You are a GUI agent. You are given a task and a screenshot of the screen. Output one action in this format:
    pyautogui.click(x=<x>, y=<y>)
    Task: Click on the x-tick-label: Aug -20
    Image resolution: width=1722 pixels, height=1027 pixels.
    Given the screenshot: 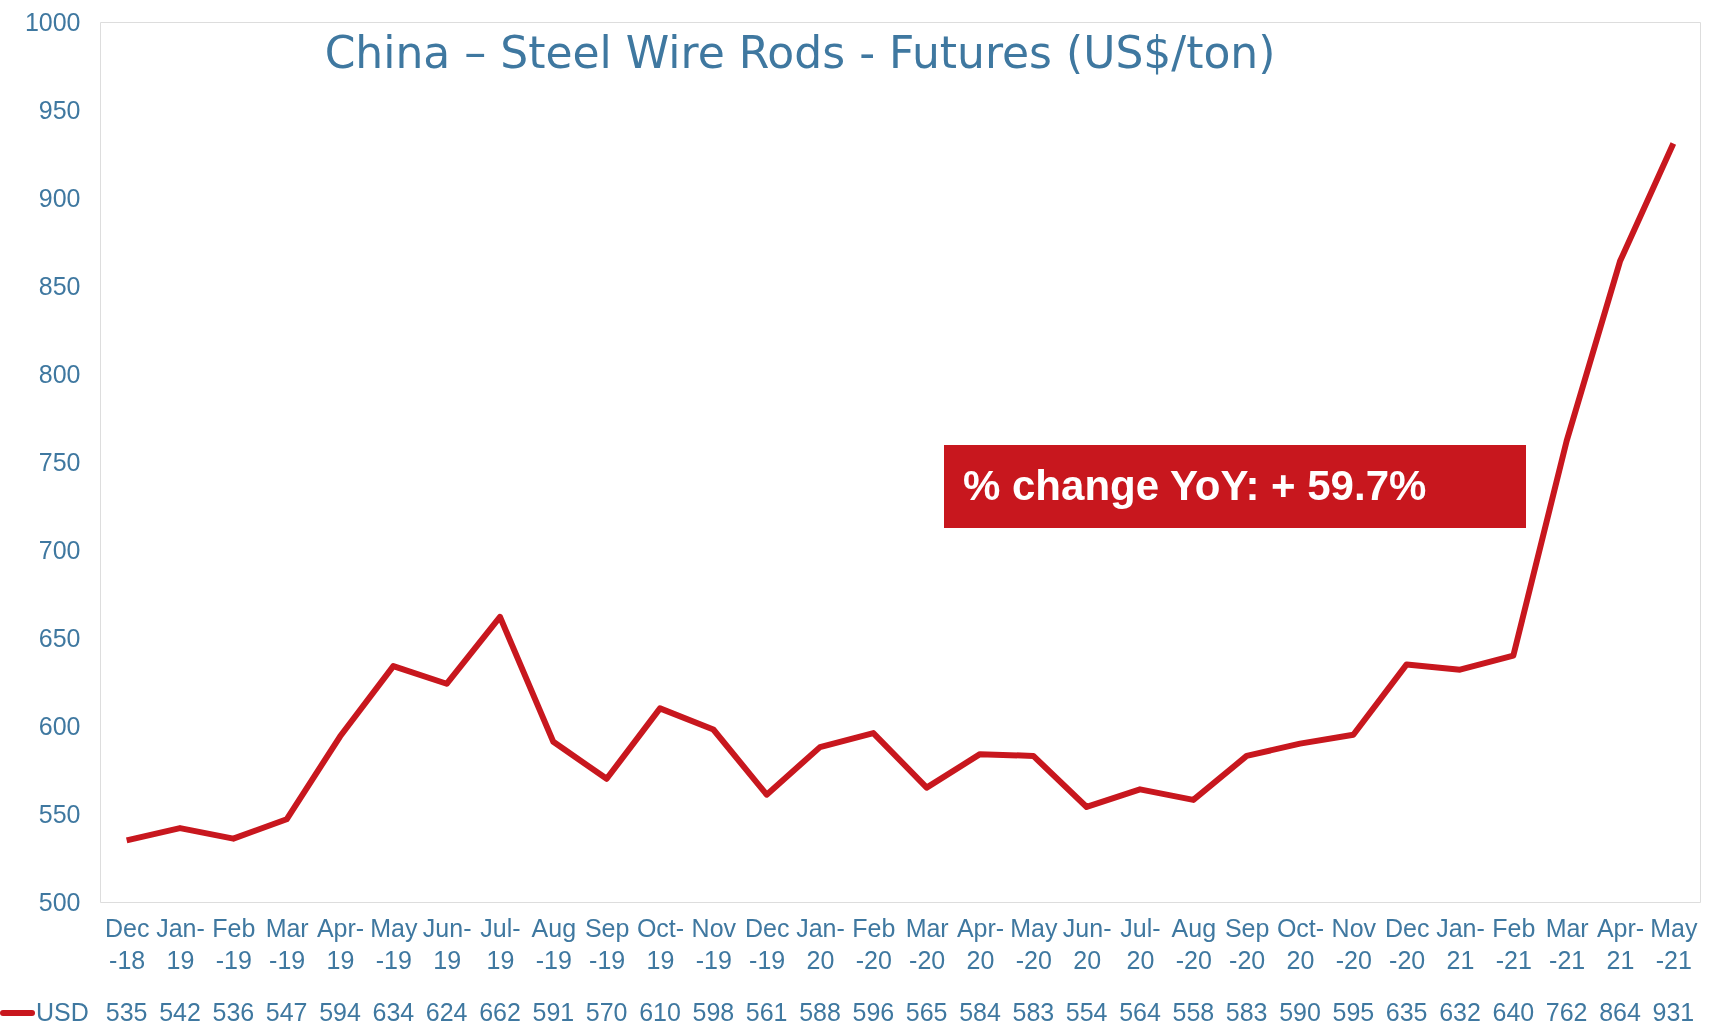 What is the action you would take?
    pyautogui.click(x=1194, y=943)
    